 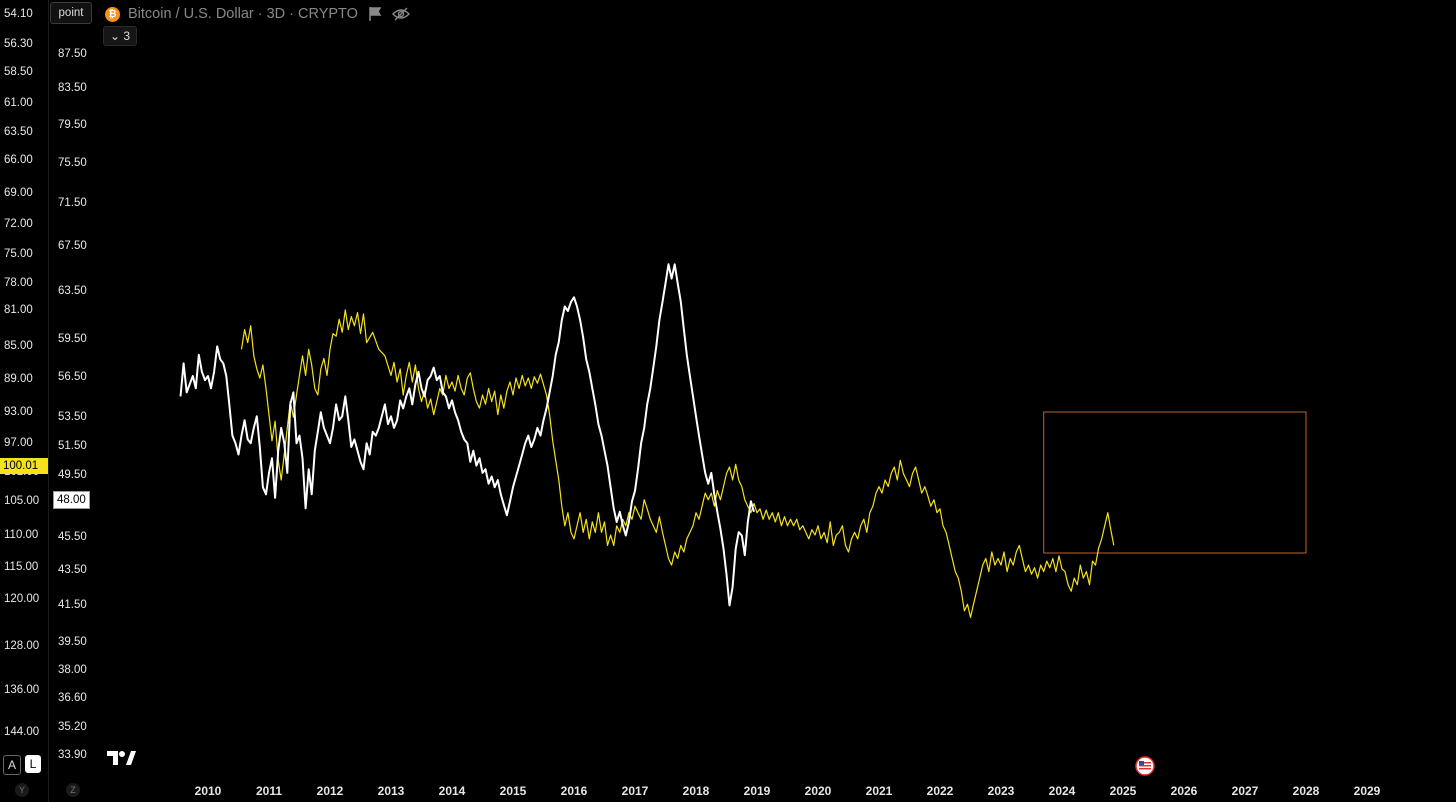 I want to click on inner-tick-label: 53.50, so click(x=72, y=417).